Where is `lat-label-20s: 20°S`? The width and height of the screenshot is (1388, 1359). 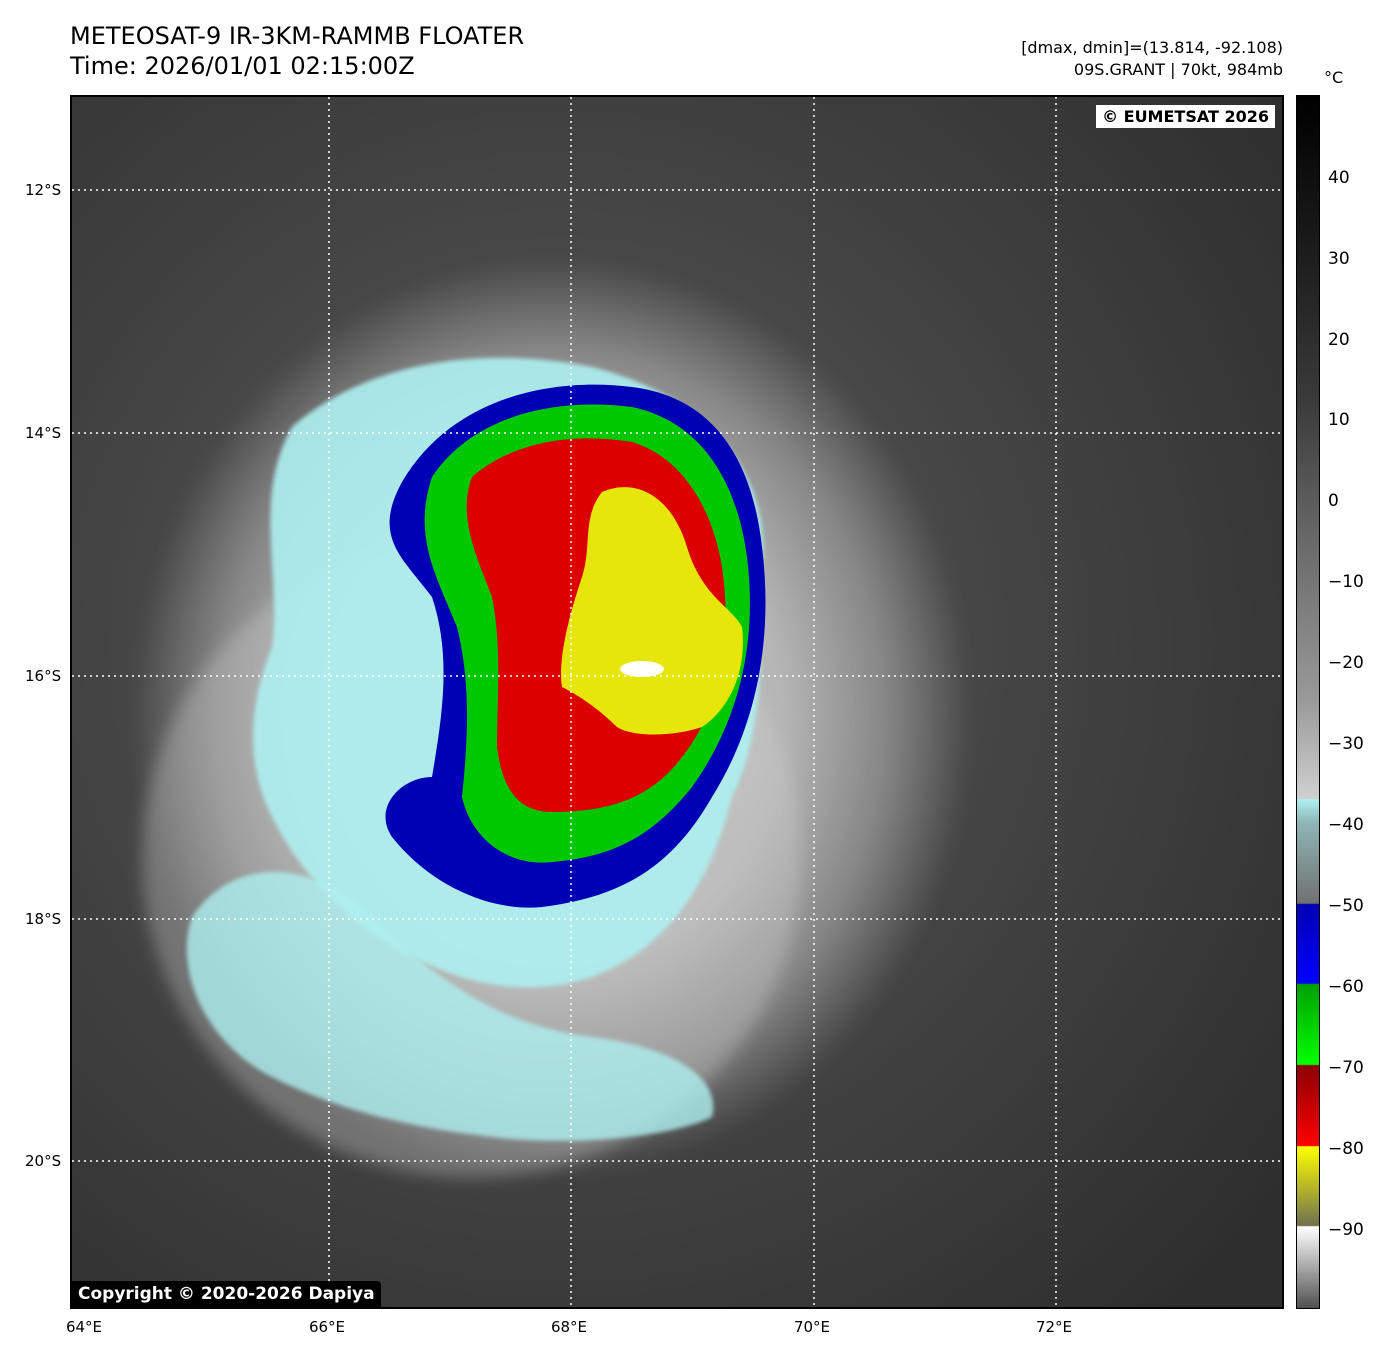 lat-label-20s: 20°S is located at coordinates (43, 1161).